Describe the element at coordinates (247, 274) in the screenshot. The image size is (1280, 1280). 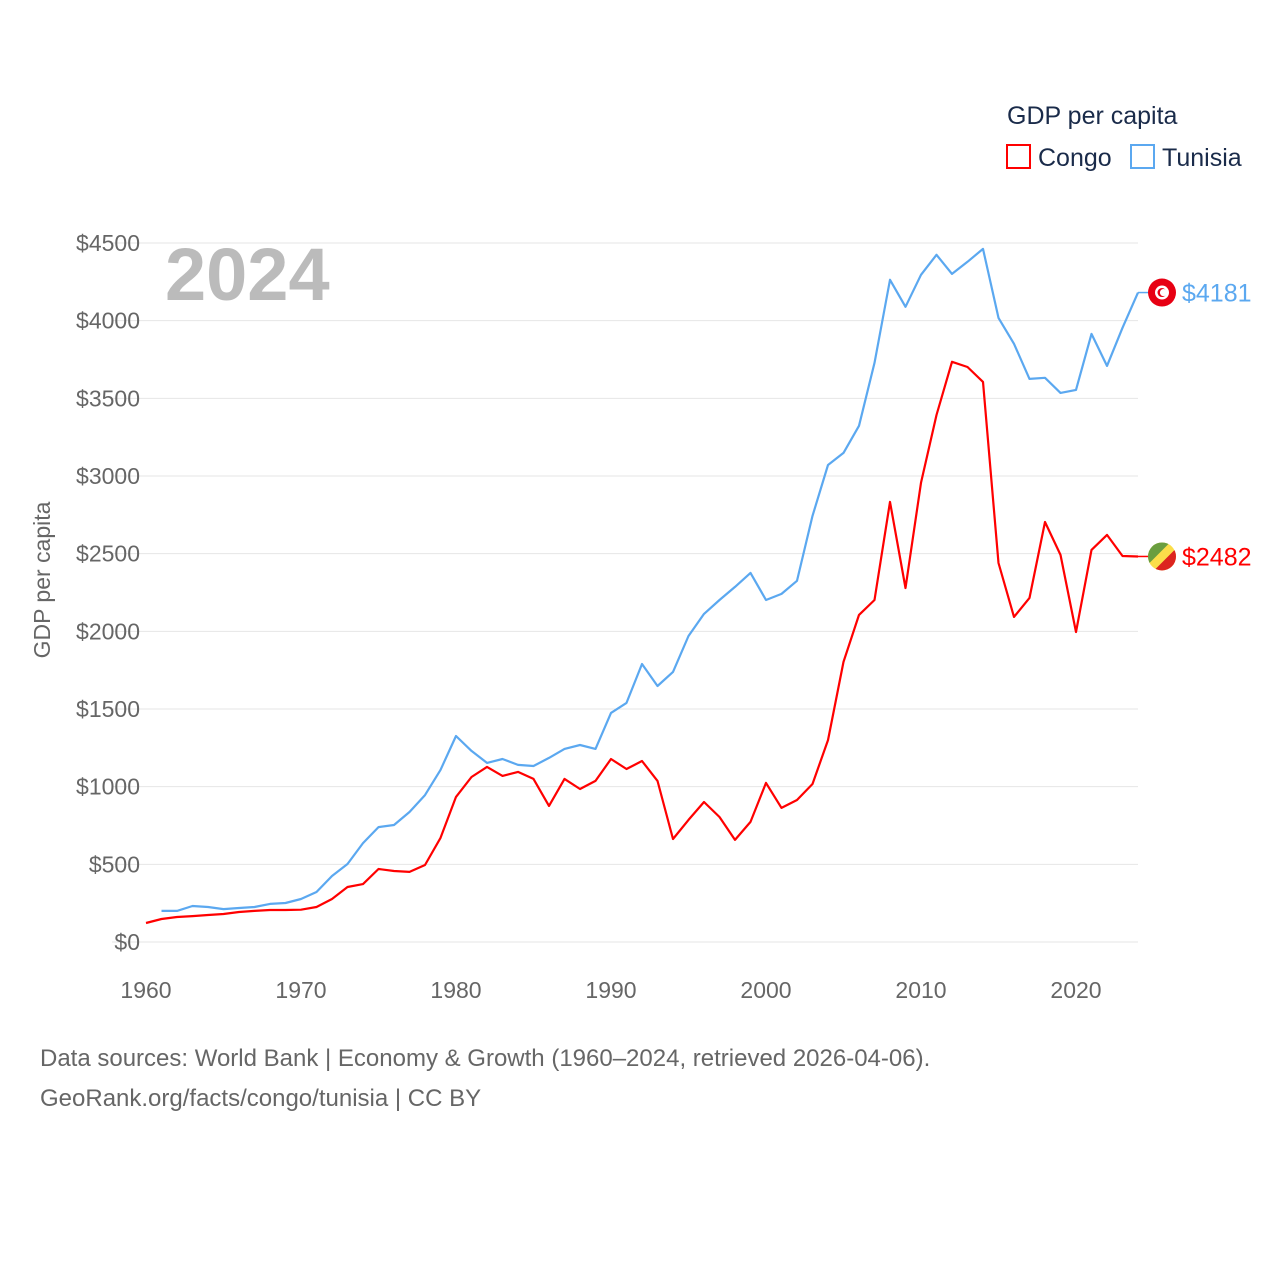
I see `year-title: 2024` at that location.